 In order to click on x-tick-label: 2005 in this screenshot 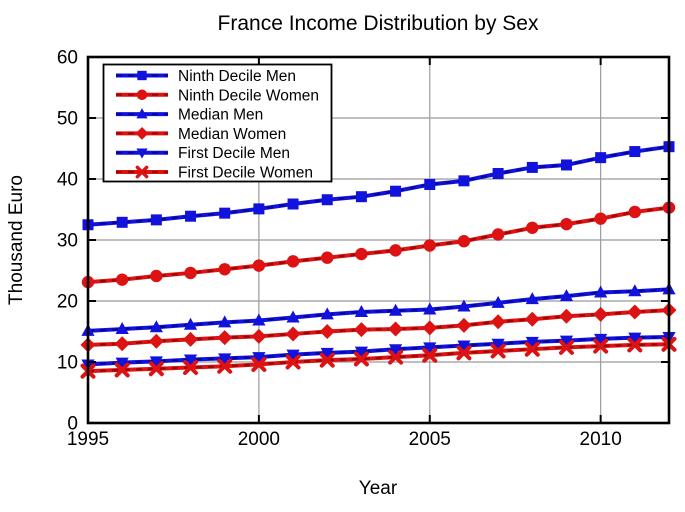, I will do `click(430, 439)`.